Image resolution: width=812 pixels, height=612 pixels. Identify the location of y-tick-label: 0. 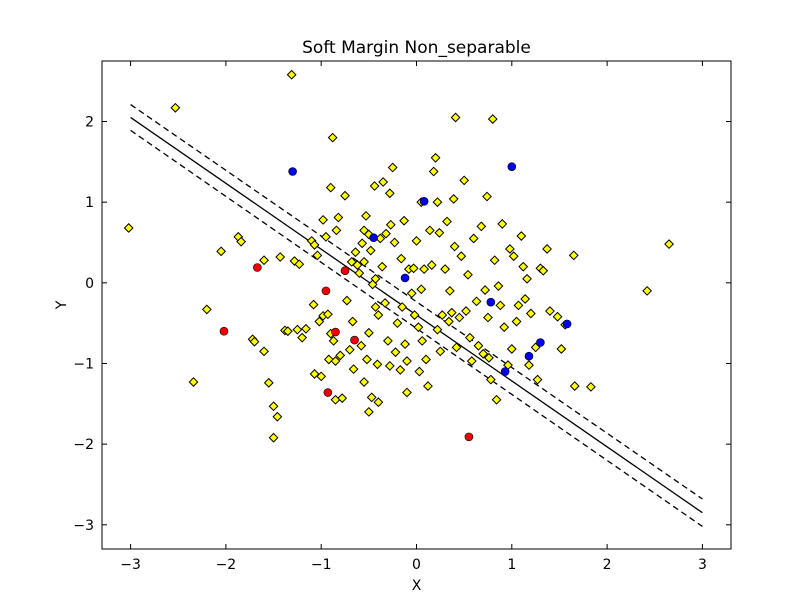
(89, 284).